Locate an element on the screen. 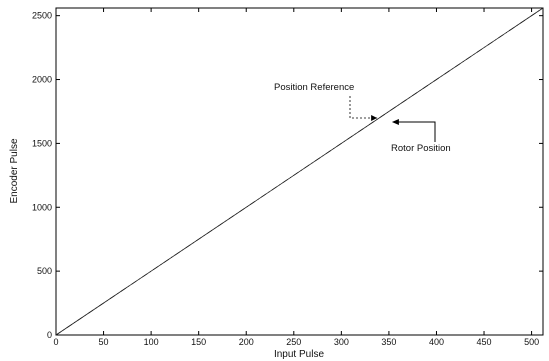  y-tick-label: 2000 is located at coordinates (42, 80).